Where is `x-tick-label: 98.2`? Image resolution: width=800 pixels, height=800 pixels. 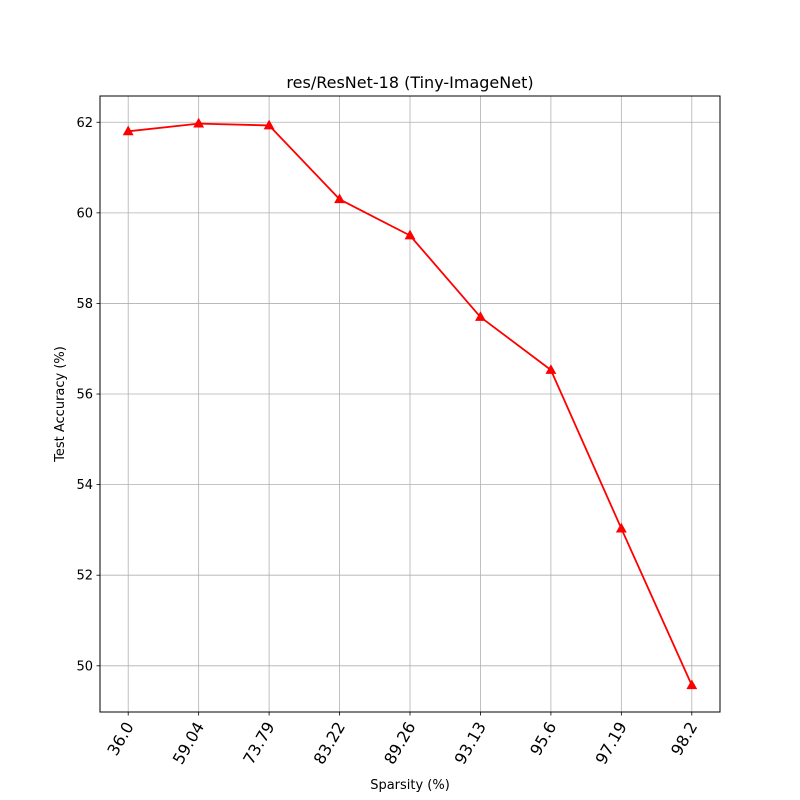
x-tick-label: 98.2 is located at coordinates (684, 739).